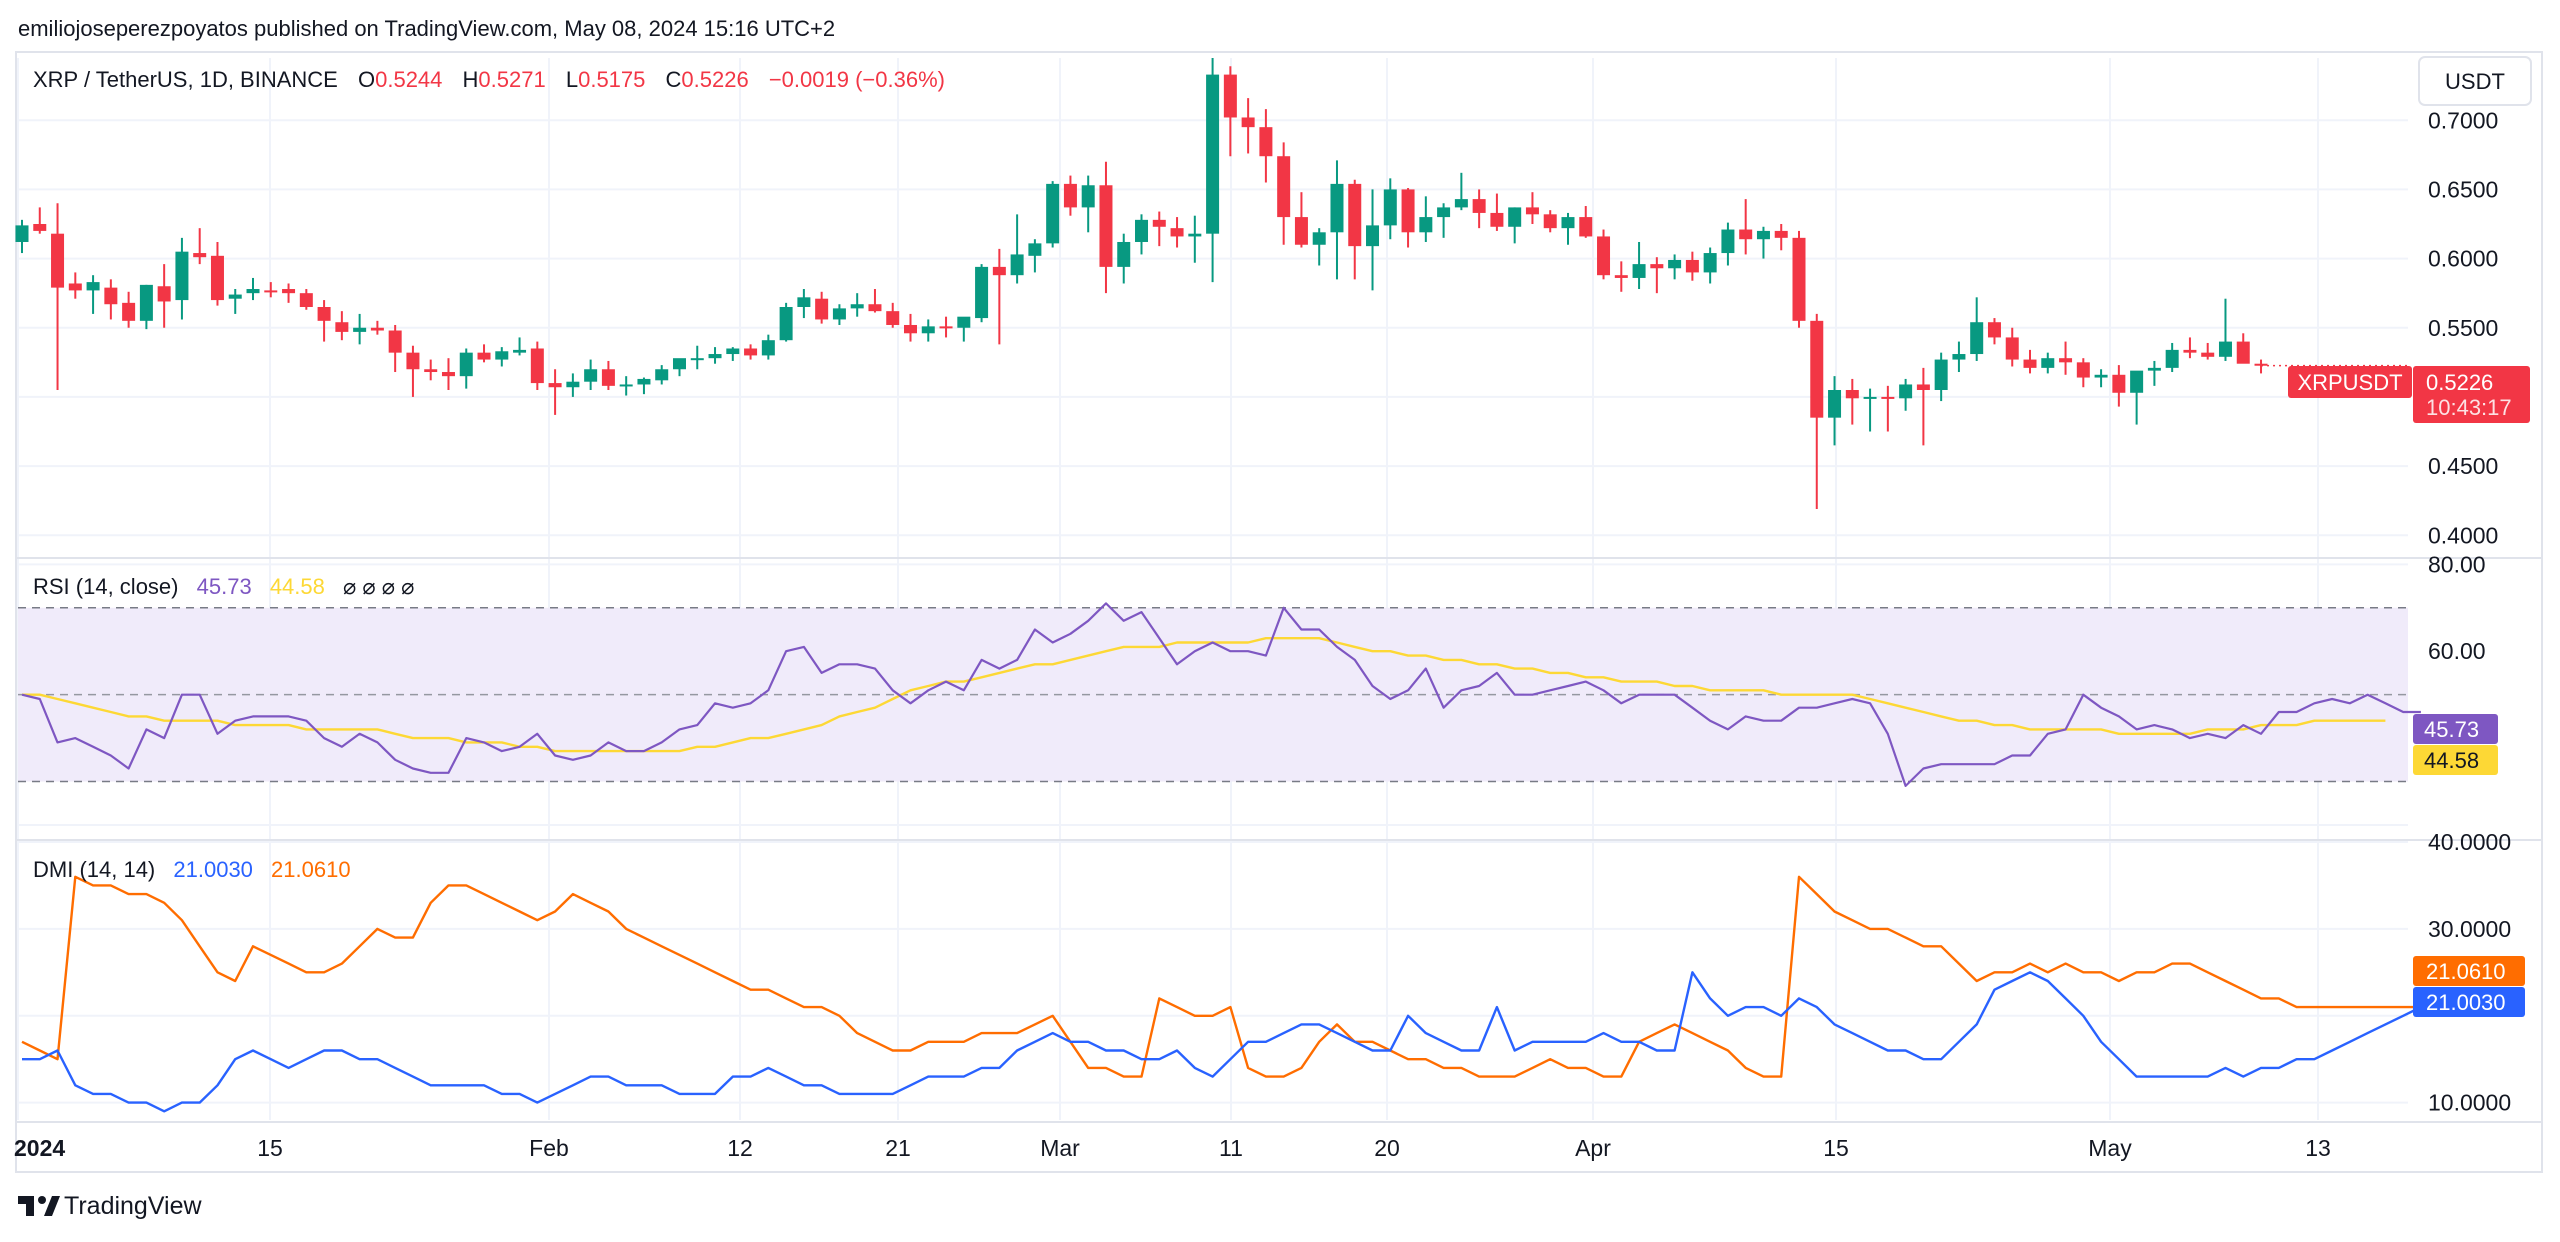 This screenshot has width=2560, height=1242. What do you see at coordinates (366, 79) in the screenshot?
I see `open-label: O` at bounding box center [366, 79].